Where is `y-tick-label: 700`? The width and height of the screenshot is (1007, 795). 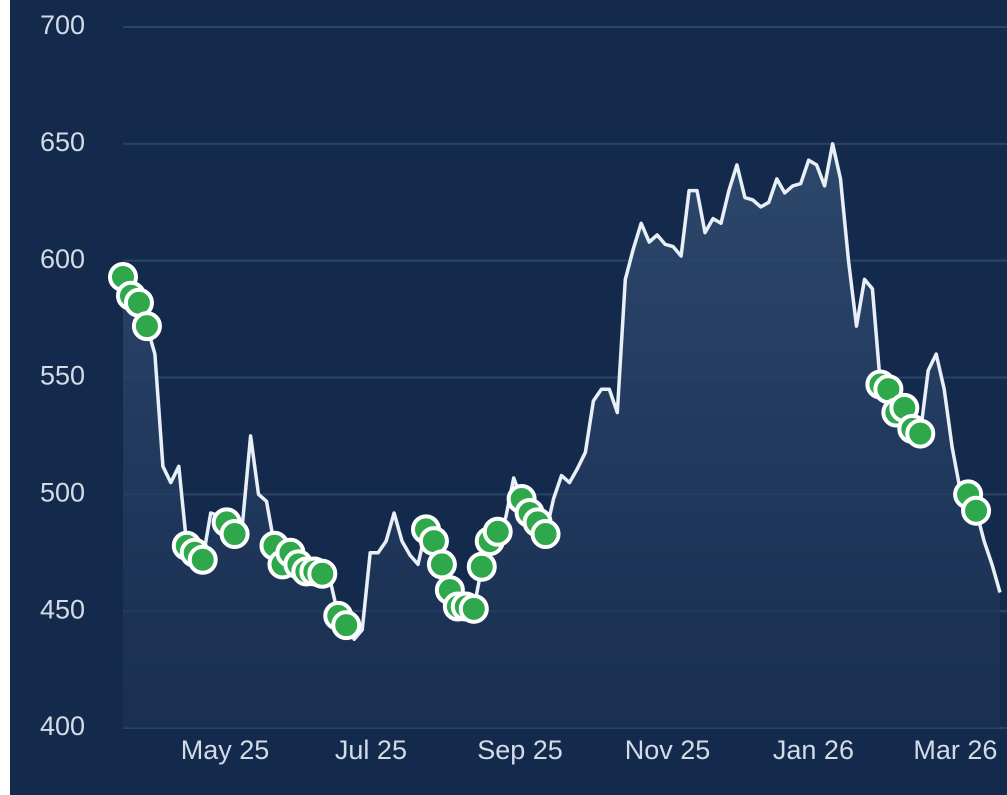 y-tick-label: 700 is located at coordinates (62, 25).